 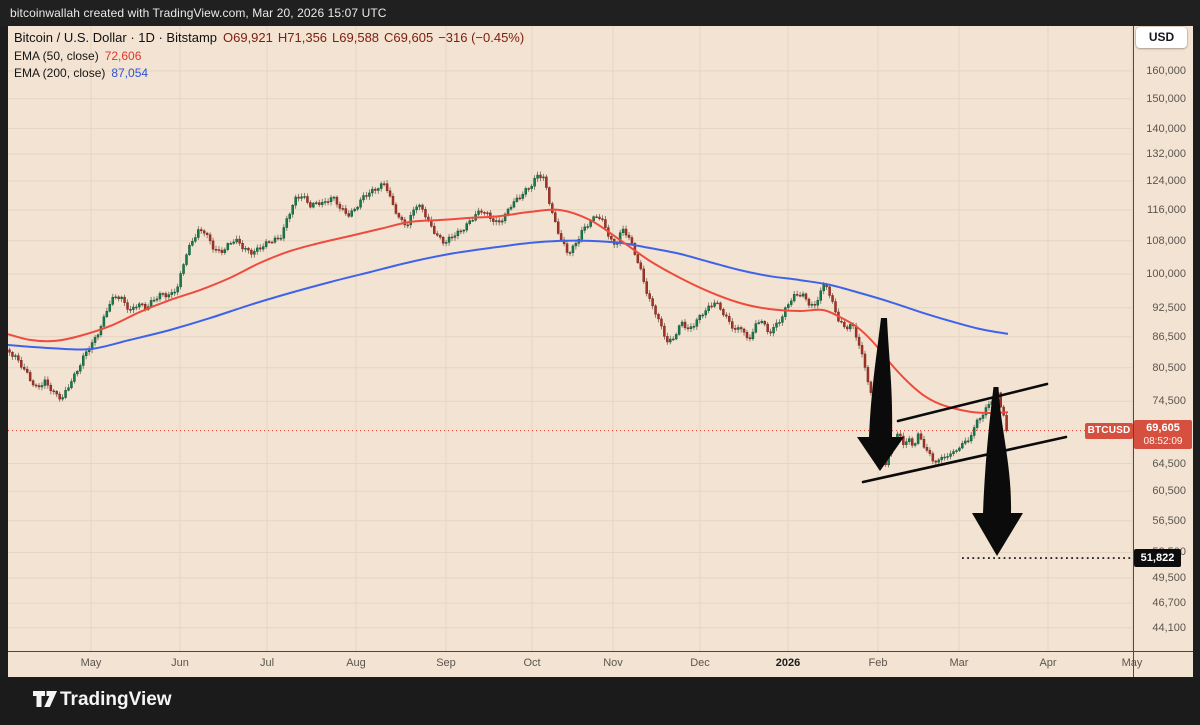 I want to click on ema50-value: 72,606, so click(x=123, y=56).